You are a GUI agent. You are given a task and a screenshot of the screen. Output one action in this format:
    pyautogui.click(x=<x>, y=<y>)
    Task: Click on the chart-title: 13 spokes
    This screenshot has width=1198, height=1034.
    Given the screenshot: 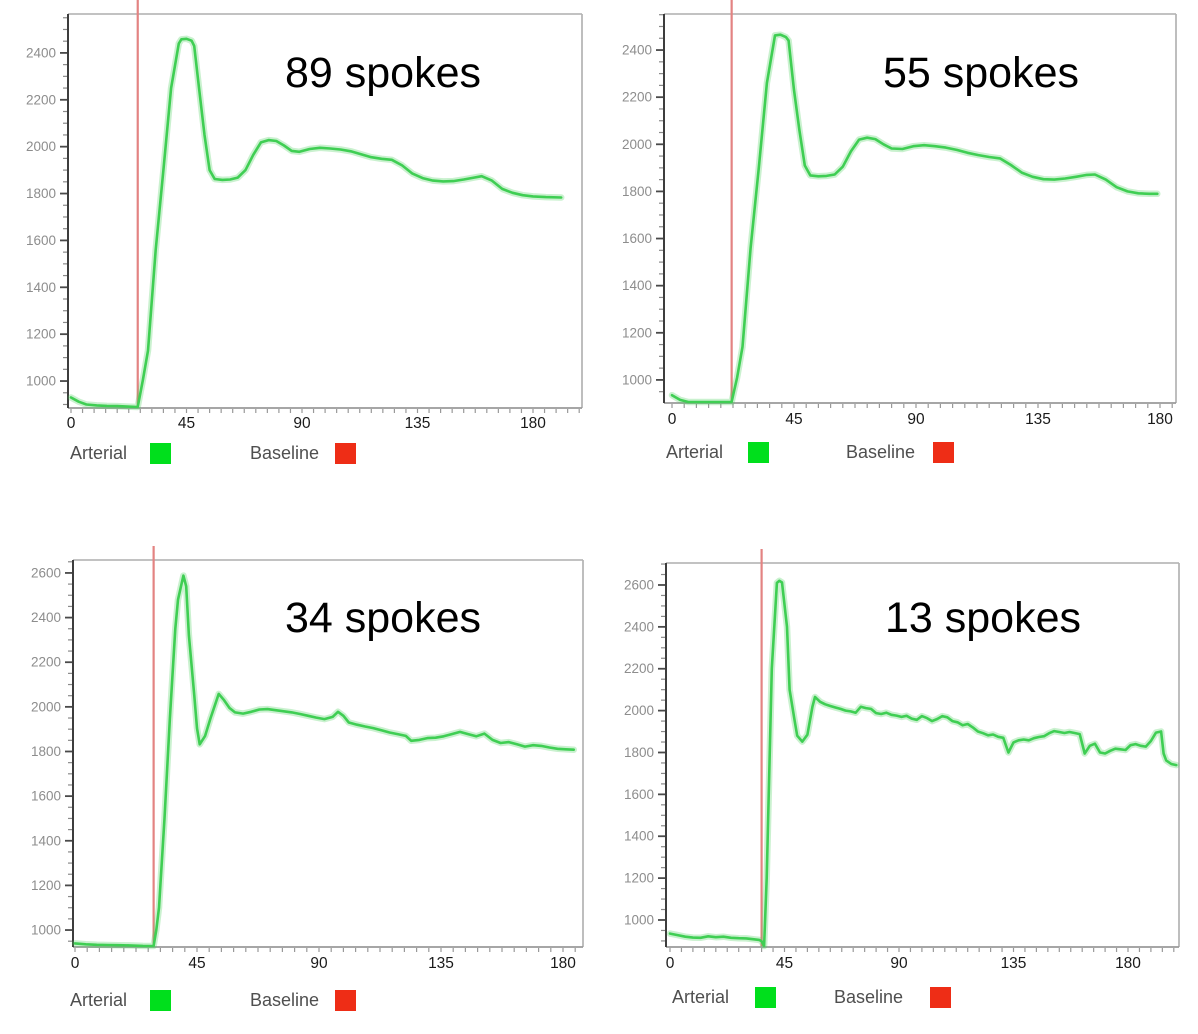 What is the action you would take?
    pyautogui.click(x=983, y=618)
    